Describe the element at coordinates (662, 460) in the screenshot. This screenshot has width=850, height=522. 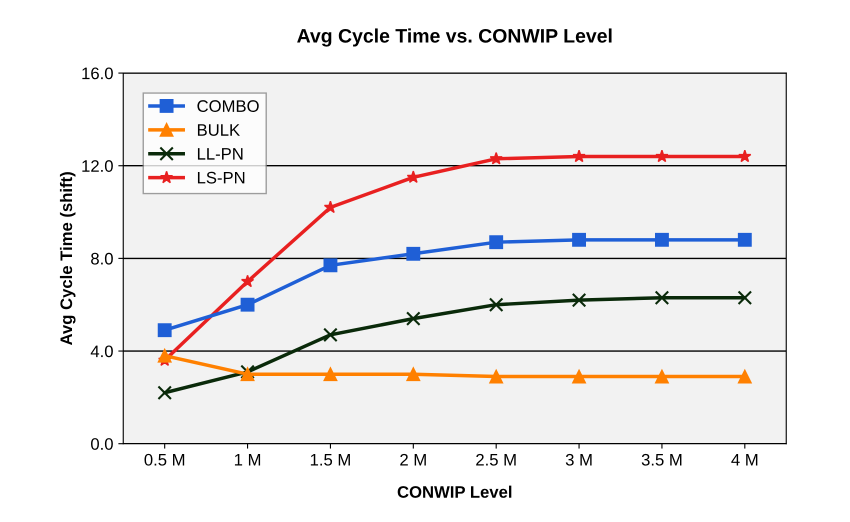
I see `x-tick-label: 3.5 M` at that location.